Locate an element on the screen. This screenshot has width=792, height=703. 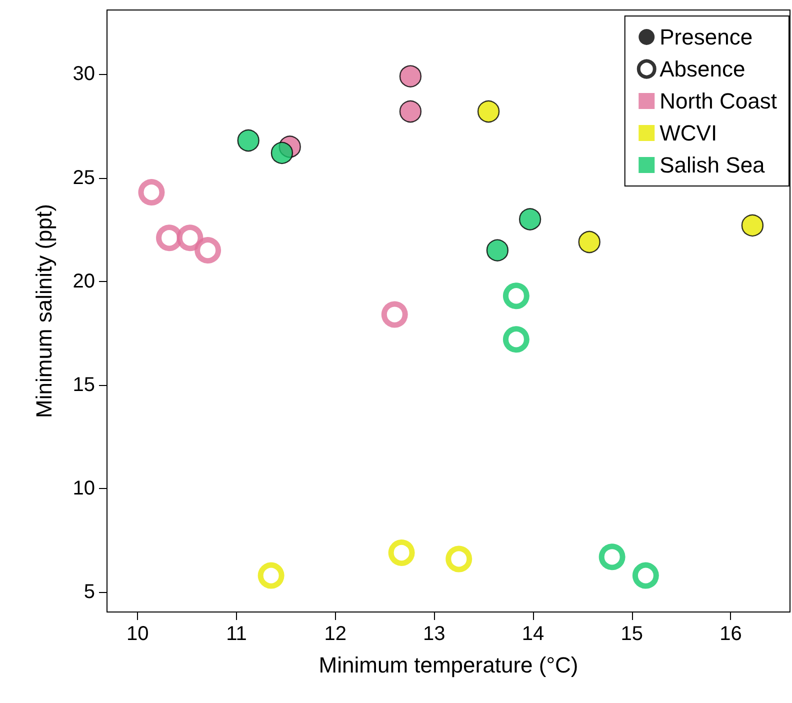
x-tick-label: 12 is located at coordinates (335, 634).